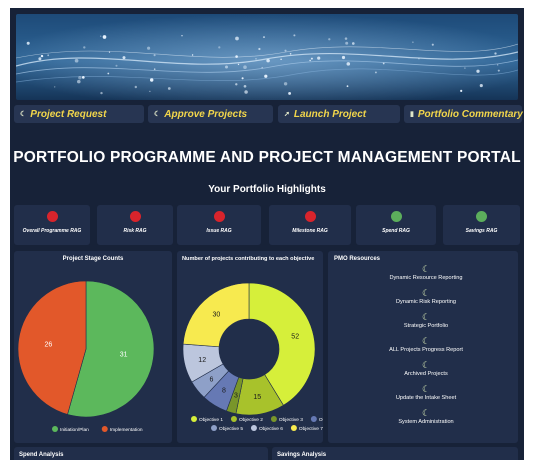  What do you see at coordinates (257, 397) in the screenshot?
I see `slice-value-label: 15` at bounding box center [257, 397].